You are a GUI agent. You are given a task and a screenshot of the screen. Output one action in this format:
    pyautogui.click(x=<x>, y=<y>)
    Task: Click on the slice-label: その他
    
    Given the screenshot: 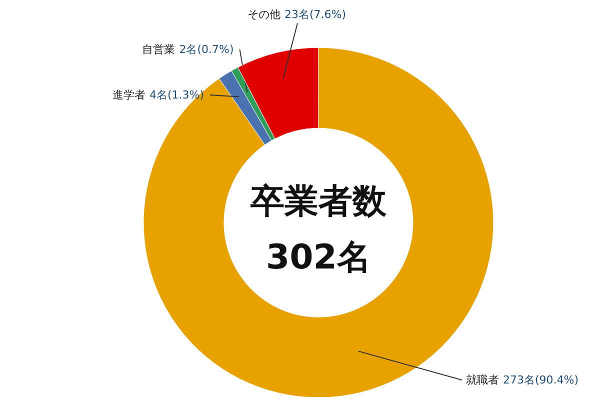 What is the action you would take?
    pyautogui.click(x=263, y=14)
    